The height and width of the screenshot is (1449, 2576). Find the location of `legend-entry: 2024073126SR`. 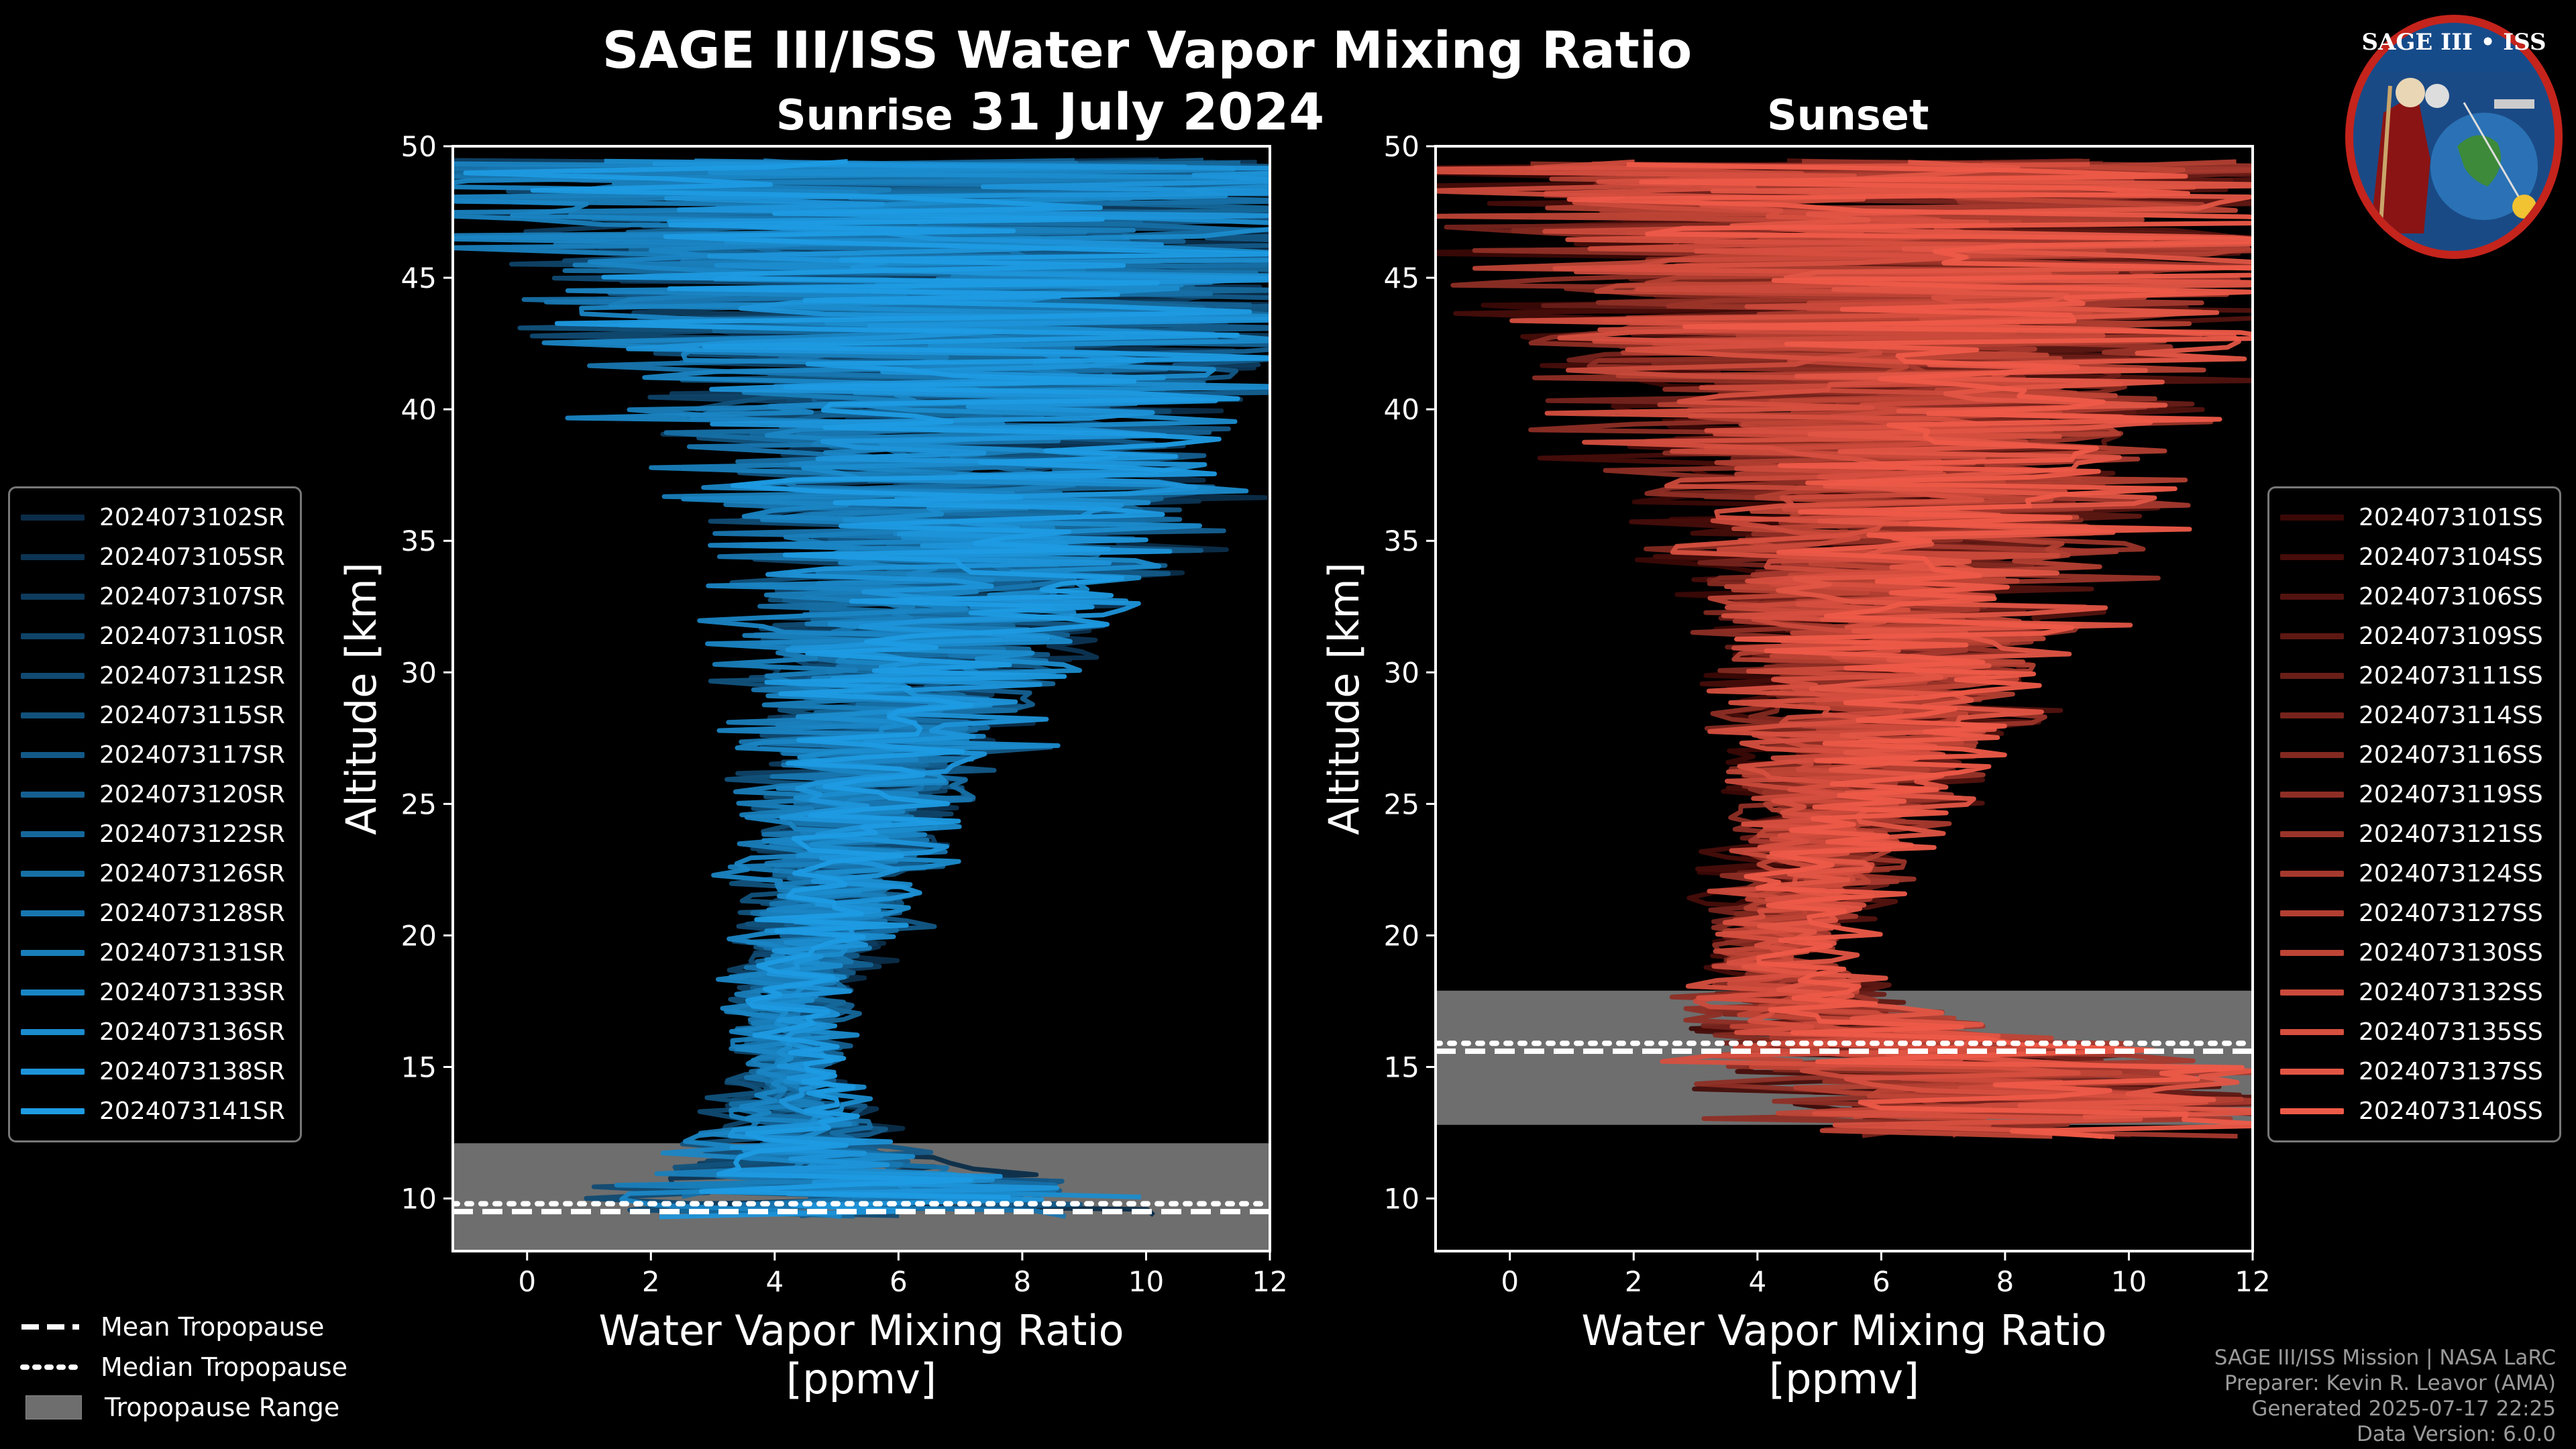

legend-entry: 2024073126SR is located at coordinates (155, 874).